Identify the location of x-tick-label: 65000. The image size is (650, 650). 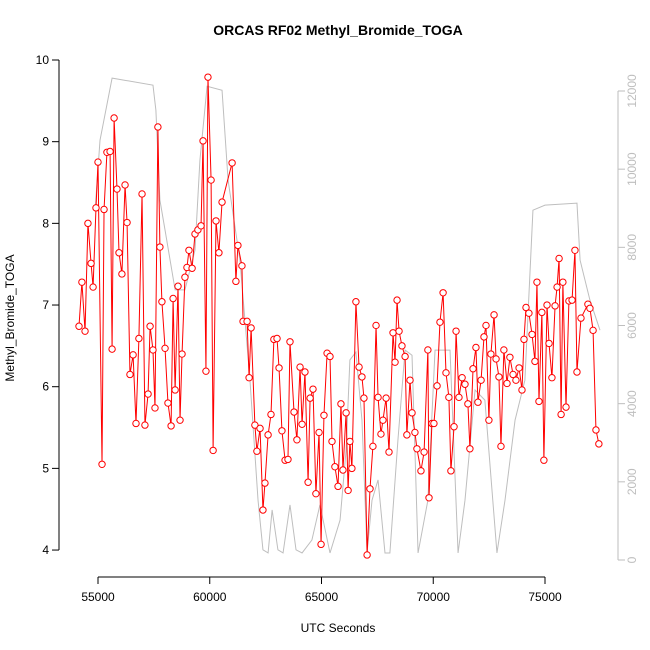
(322, 597).